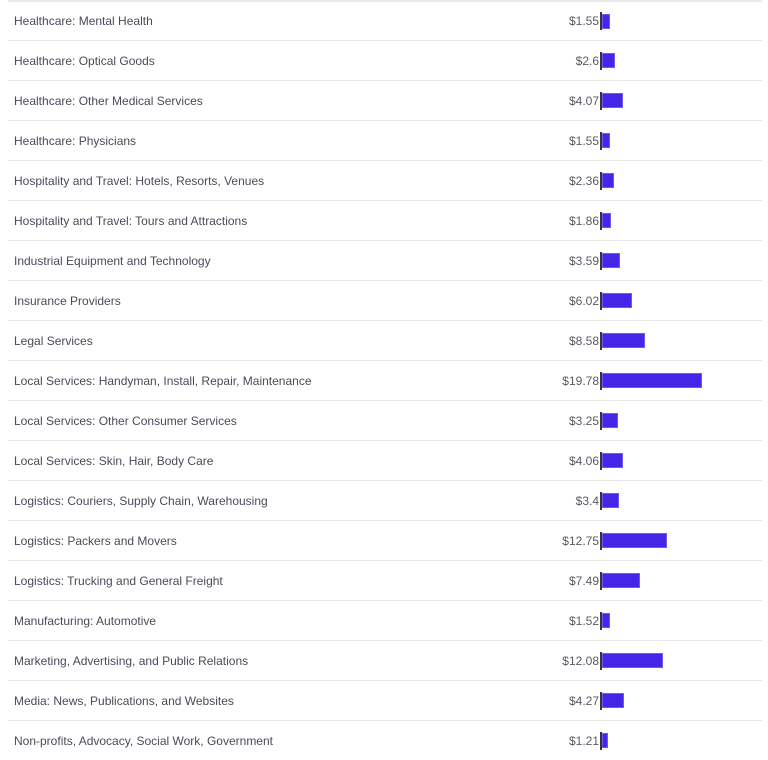  What do you see at coordinates (83, 21) in the screenshot?
I see `category-label: Healthcare: Mental Health` at bounding box center [83, 21].